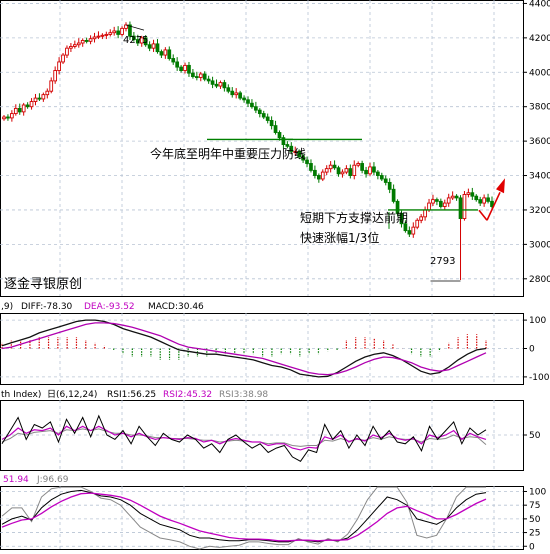  What do you see at coordinates (262, 349) in the screenshot?
I see `panel-frame-macd` at bounding box center [262, 349].